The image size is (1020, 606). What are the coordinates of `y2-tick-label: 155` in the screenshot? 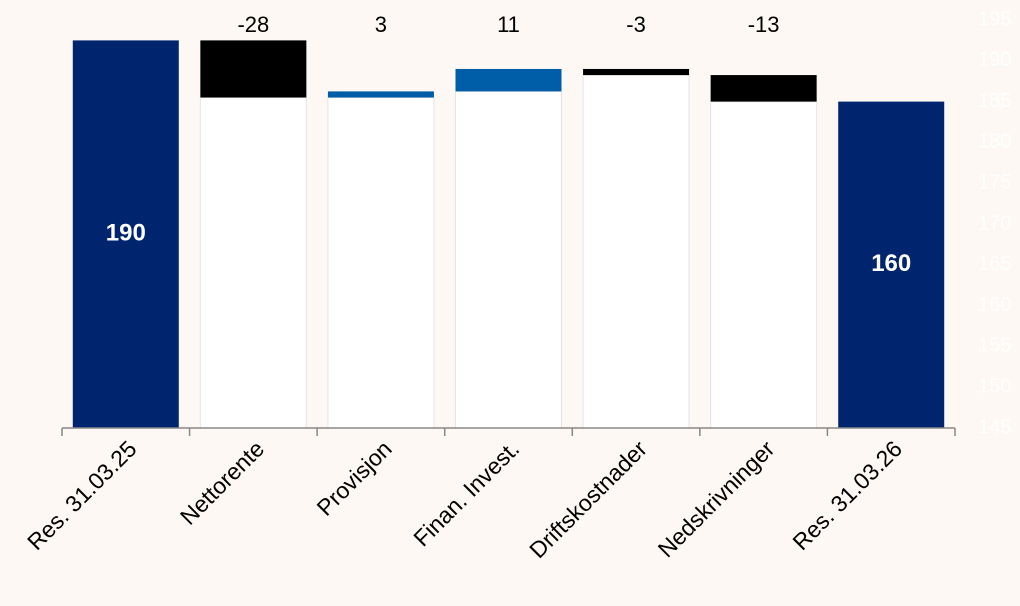 It's located at (994, 346).